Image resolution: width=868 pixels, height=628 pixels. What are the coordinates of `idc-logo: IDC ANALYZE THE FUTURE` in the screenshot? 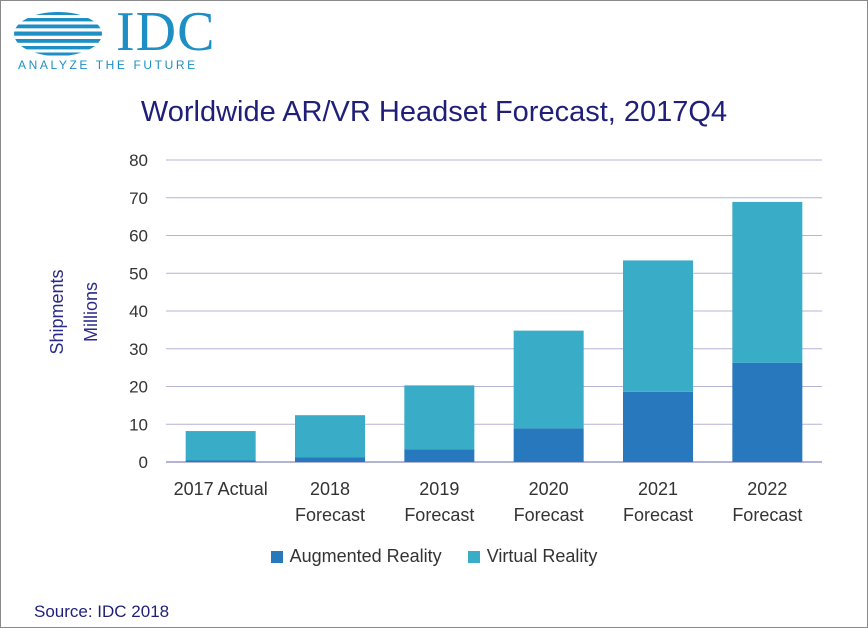 It's located at (122, 39).